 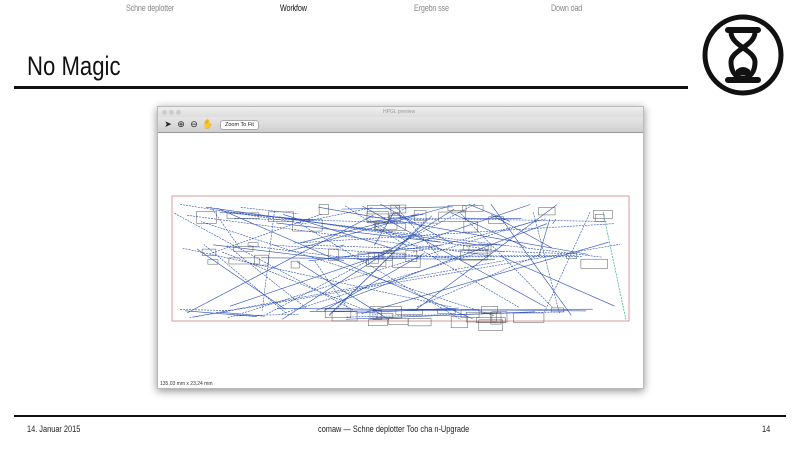 I want to click on window-titlebar: HPGL preview, so click(x=400, y=112).